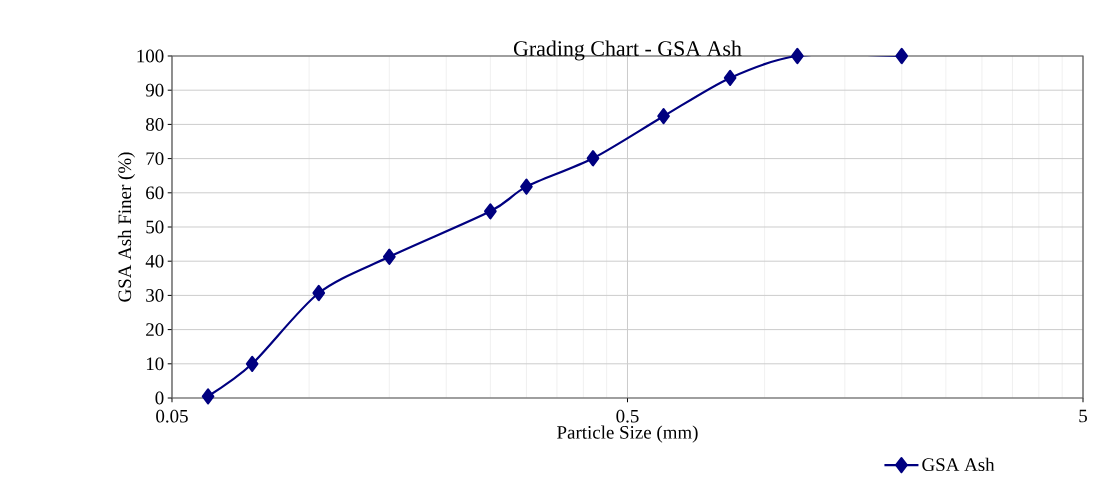  What do you see at coordinates (627, 434) in the screenshot?
I see `x-axis-title: Particle Size (mm)` at bounding box center [627, 434].